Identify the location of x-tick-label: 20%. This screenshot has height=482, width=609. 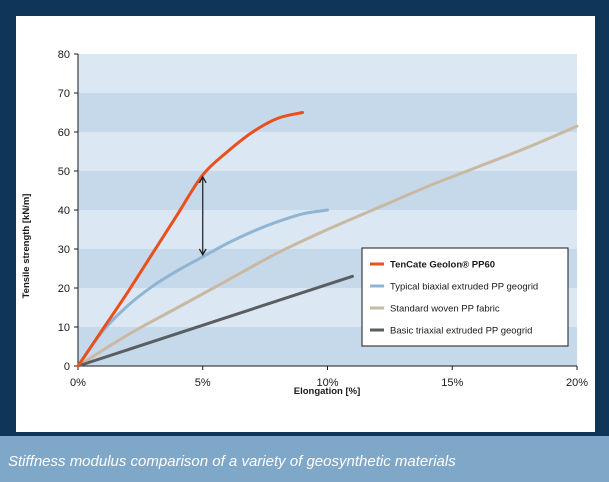
(577, 383).